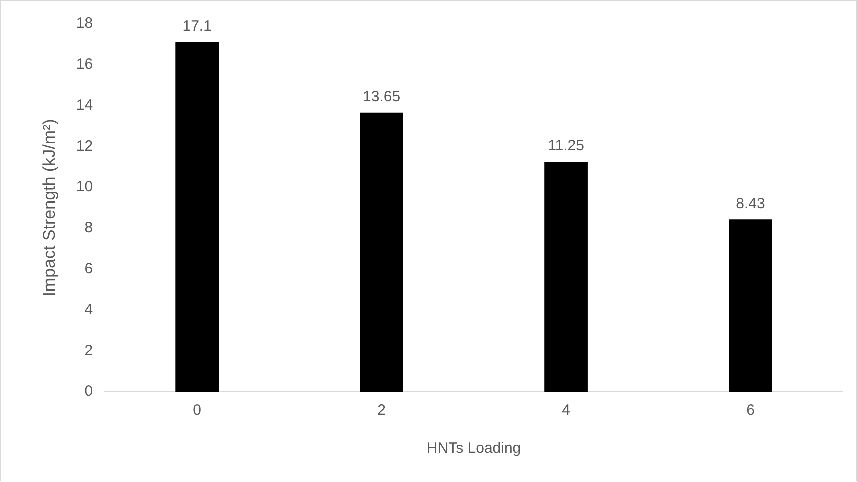  I want to click on y-tick-label: 10, so click(85, 187).